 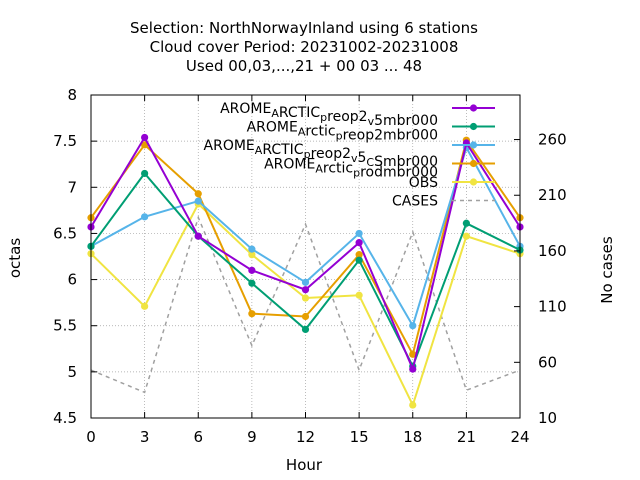 I want to click on legend-item-5: OBS, so click(x=452, y=183).